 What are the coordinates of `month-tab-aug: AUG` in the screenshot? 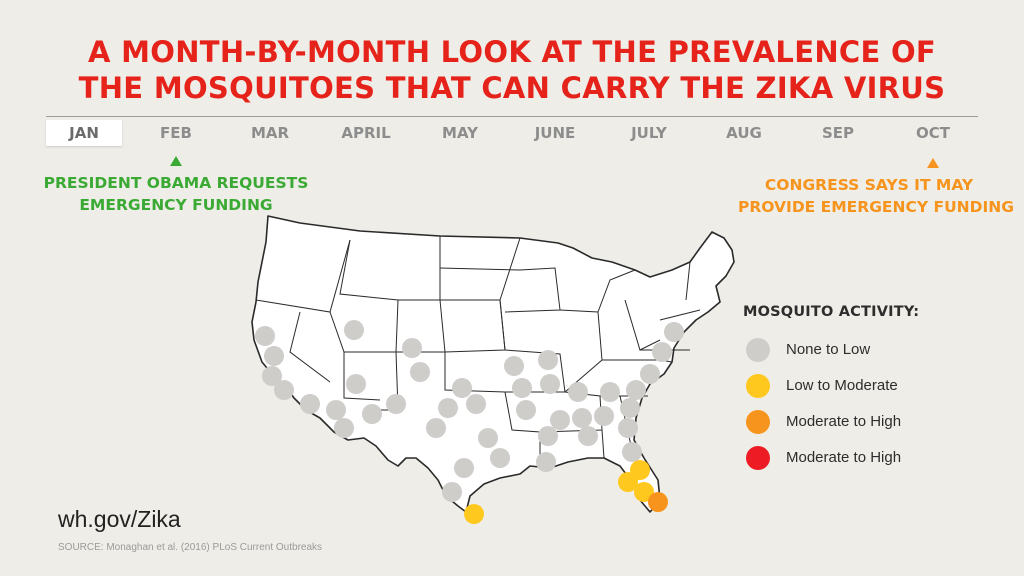 It's located at (744, 133).